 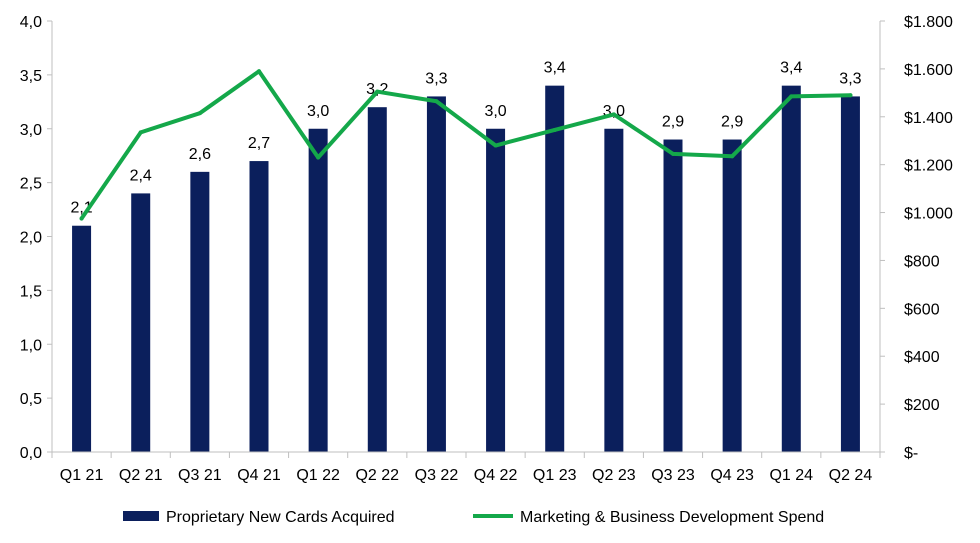 I want to click on x-tick-label: Q4 23, so click(x=732, y=475).